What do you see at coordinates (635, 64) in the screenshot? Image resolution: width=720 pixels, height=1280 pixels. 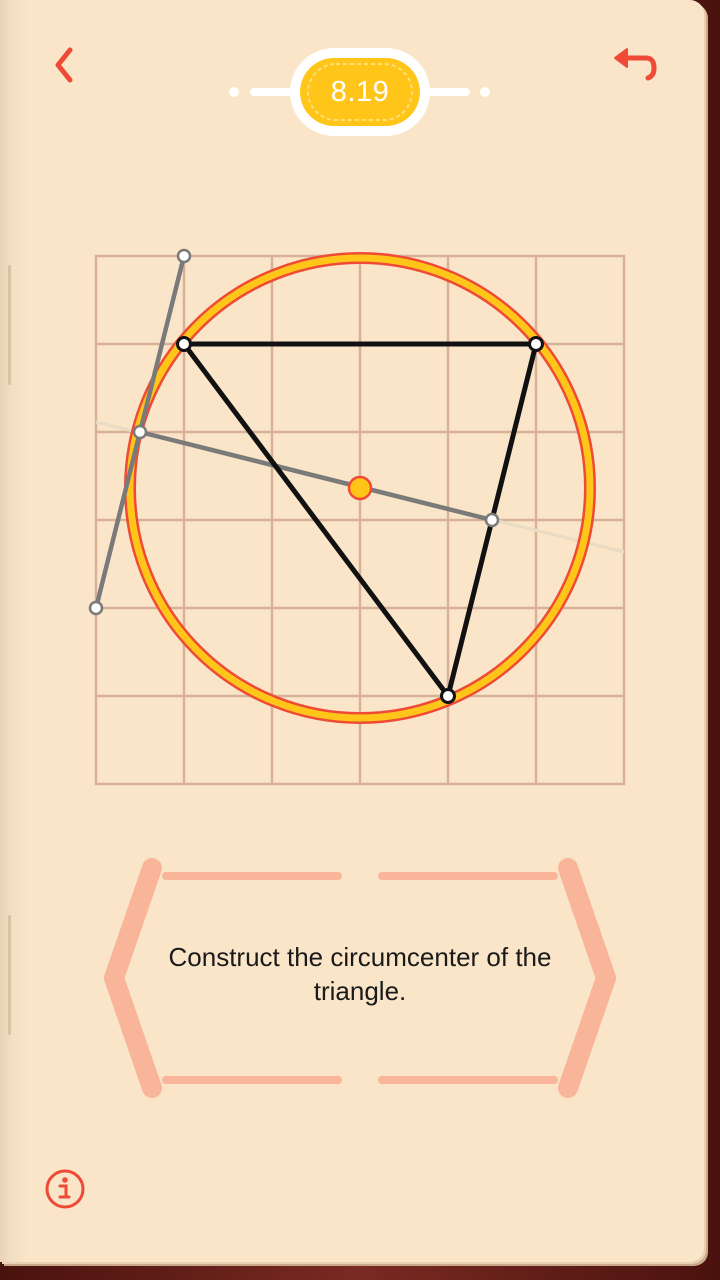 I see `undo-arrow-icon` at bounding box center [635, 64].